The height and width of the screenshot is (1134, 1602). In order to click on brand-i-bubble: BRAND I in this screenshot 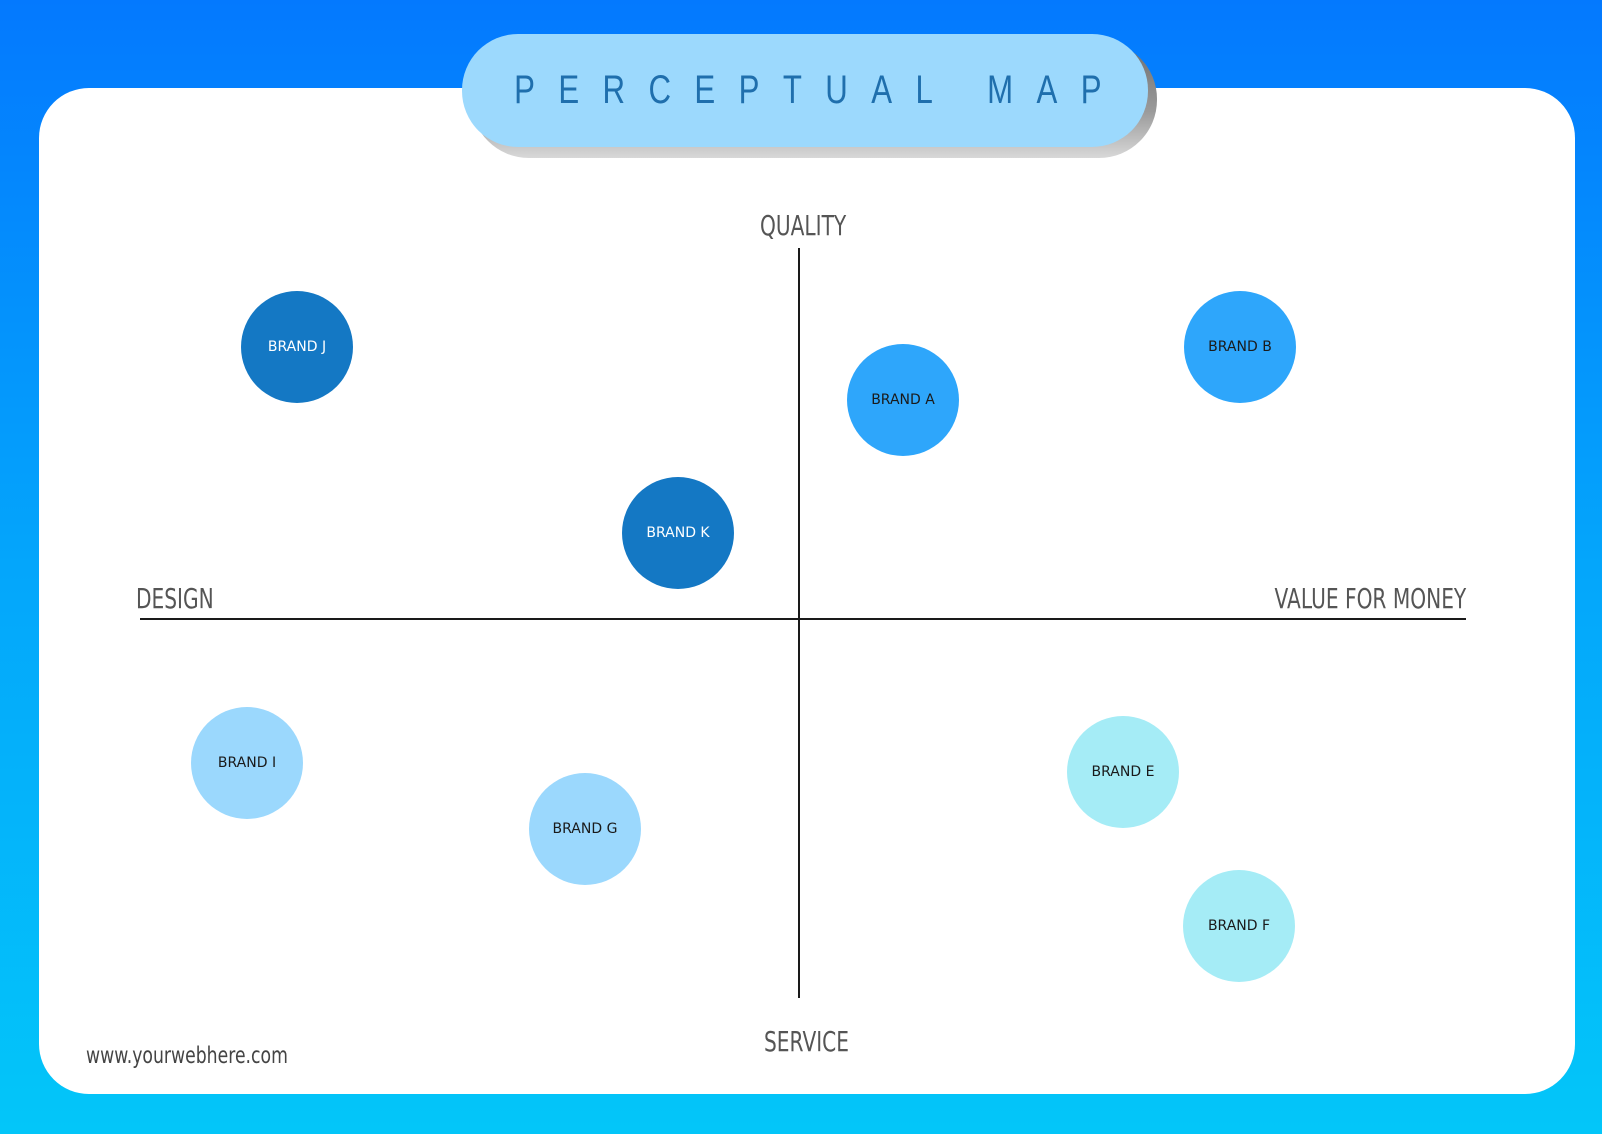, I will do `click(247, 763)`.